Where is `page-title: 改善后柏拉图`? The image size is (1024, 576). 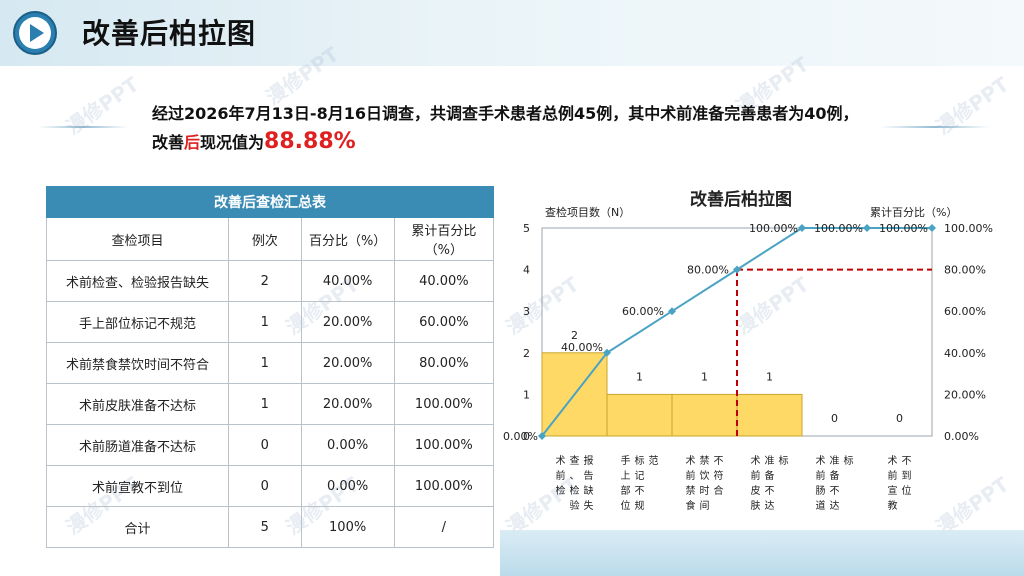
page-title: 改善后柏拉图 is located at coordinates (169, 33).